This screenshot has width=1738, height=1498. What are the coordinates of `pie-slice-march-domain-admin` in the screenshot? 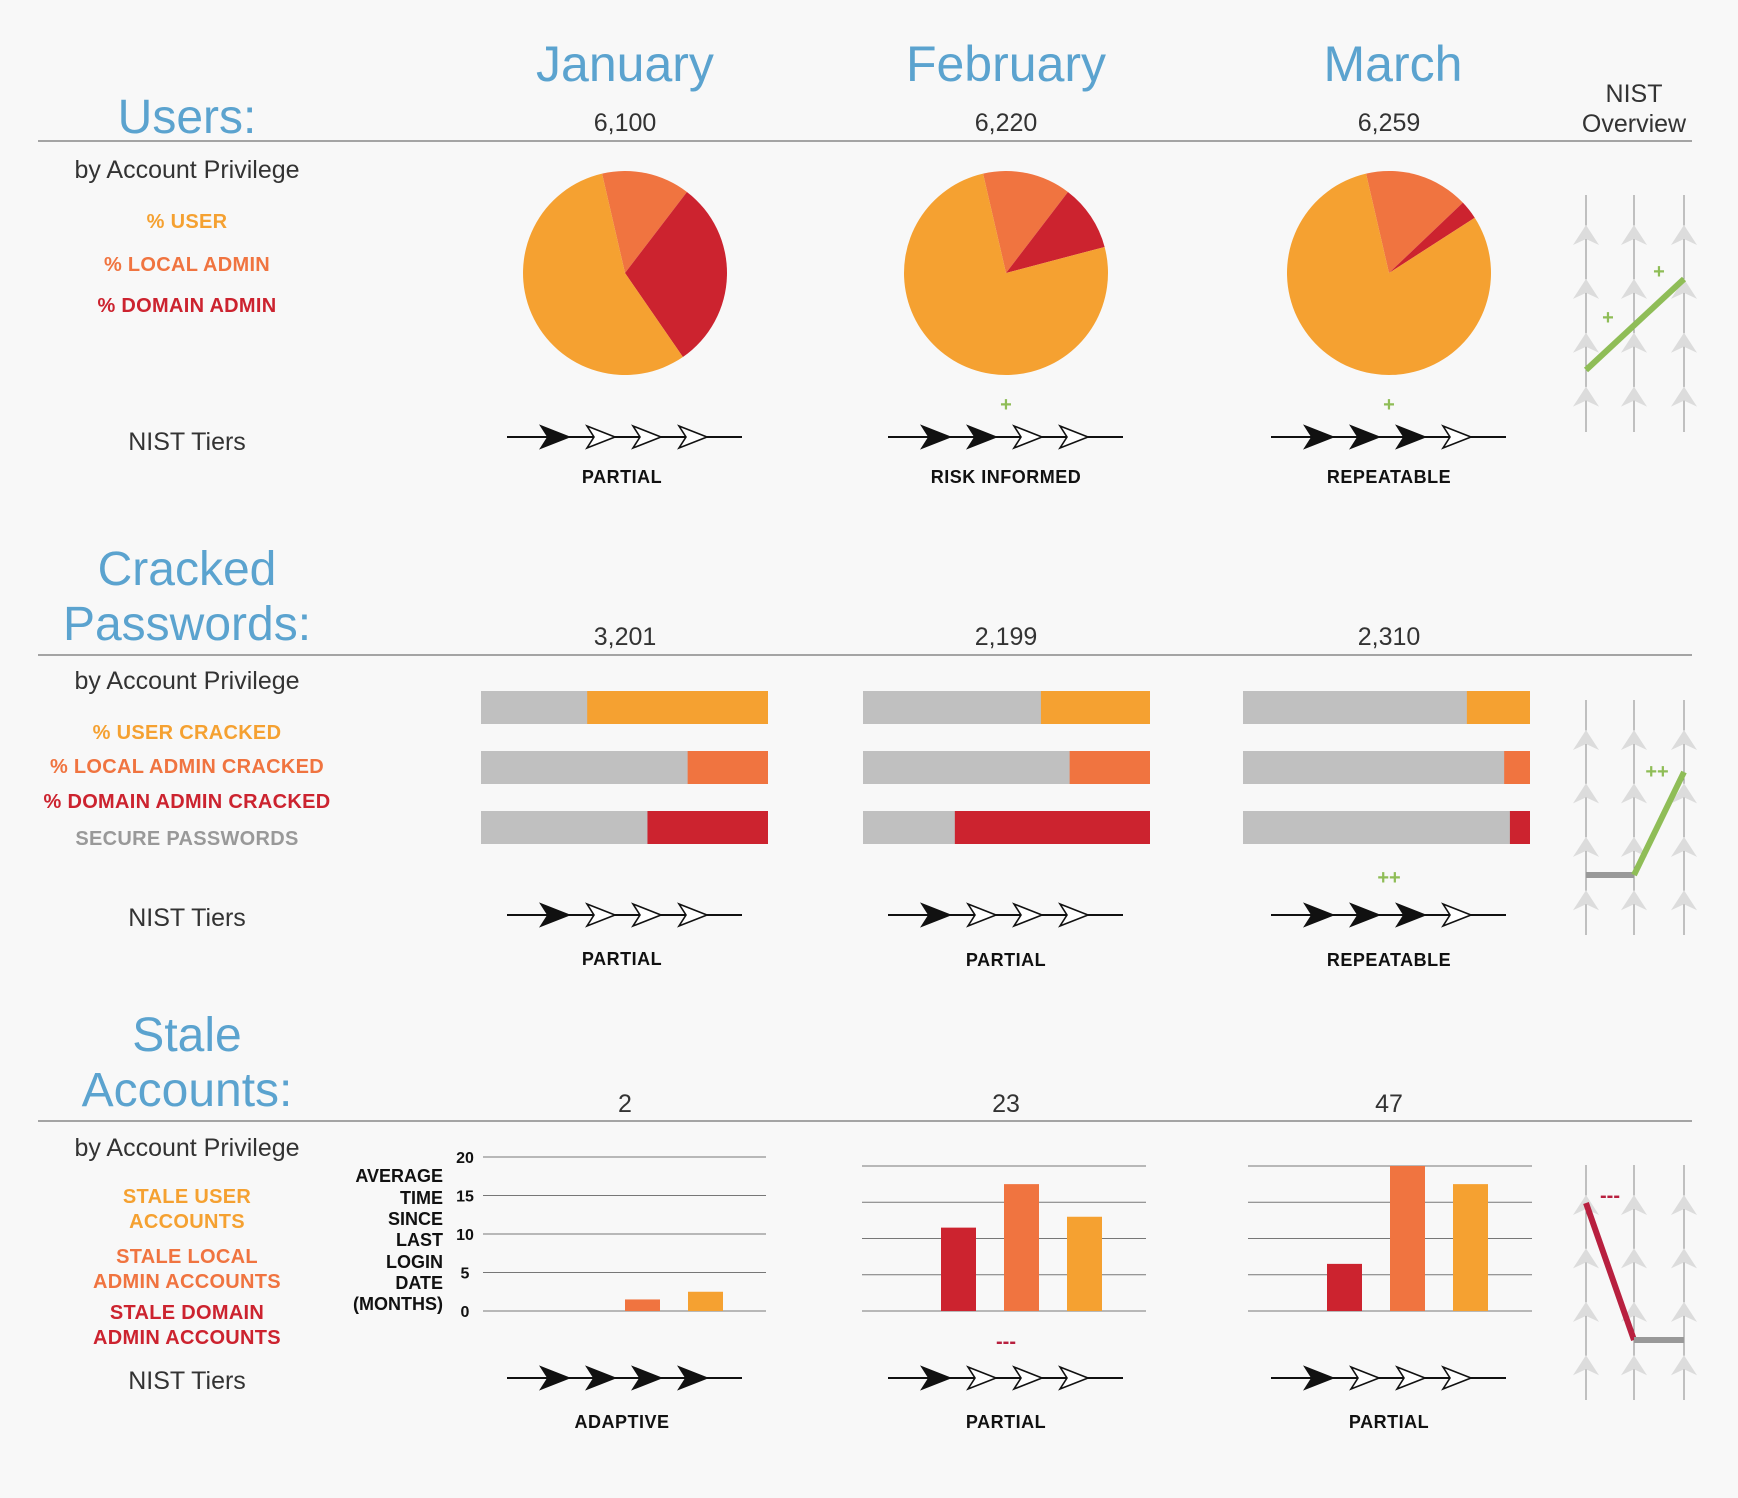 It's located at (1432, 237).